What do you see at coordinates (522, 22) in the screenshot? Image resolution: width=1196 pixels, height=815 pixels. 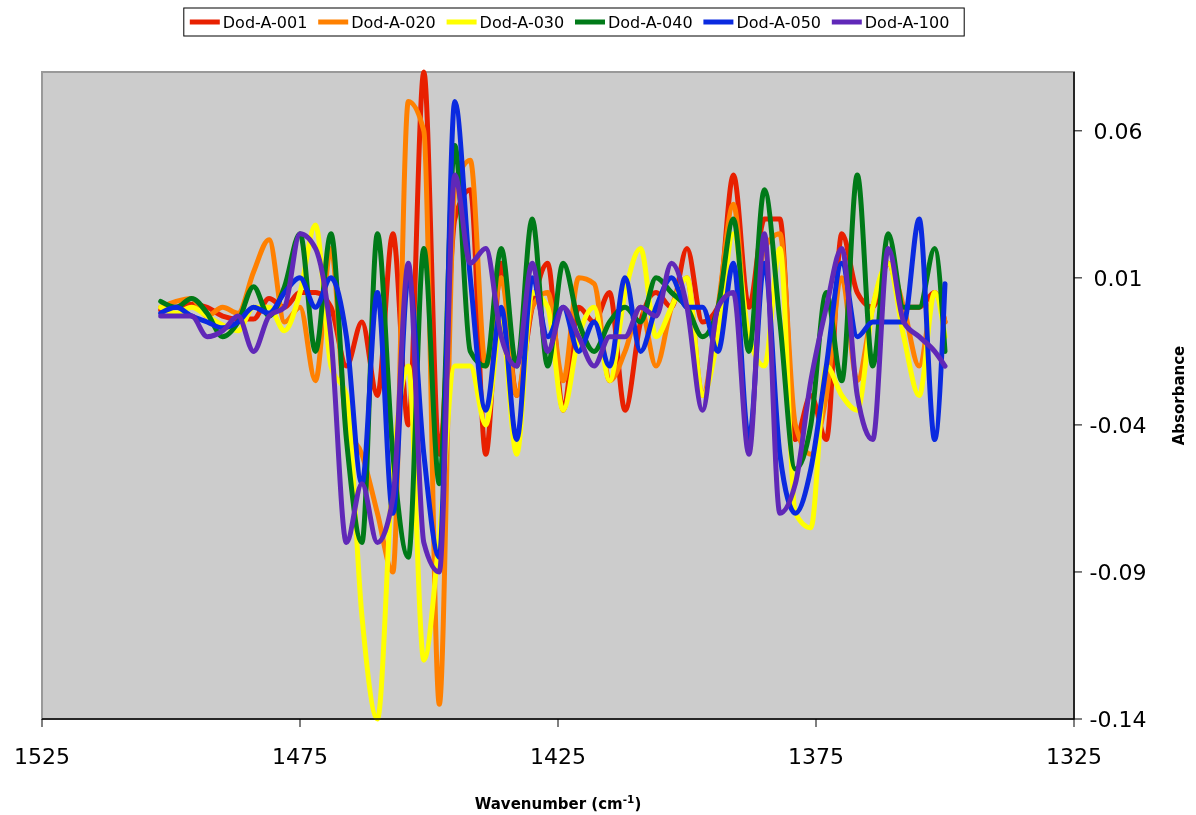 I see `legend-label: Dod-A-030` at bounding box center [522, 22].